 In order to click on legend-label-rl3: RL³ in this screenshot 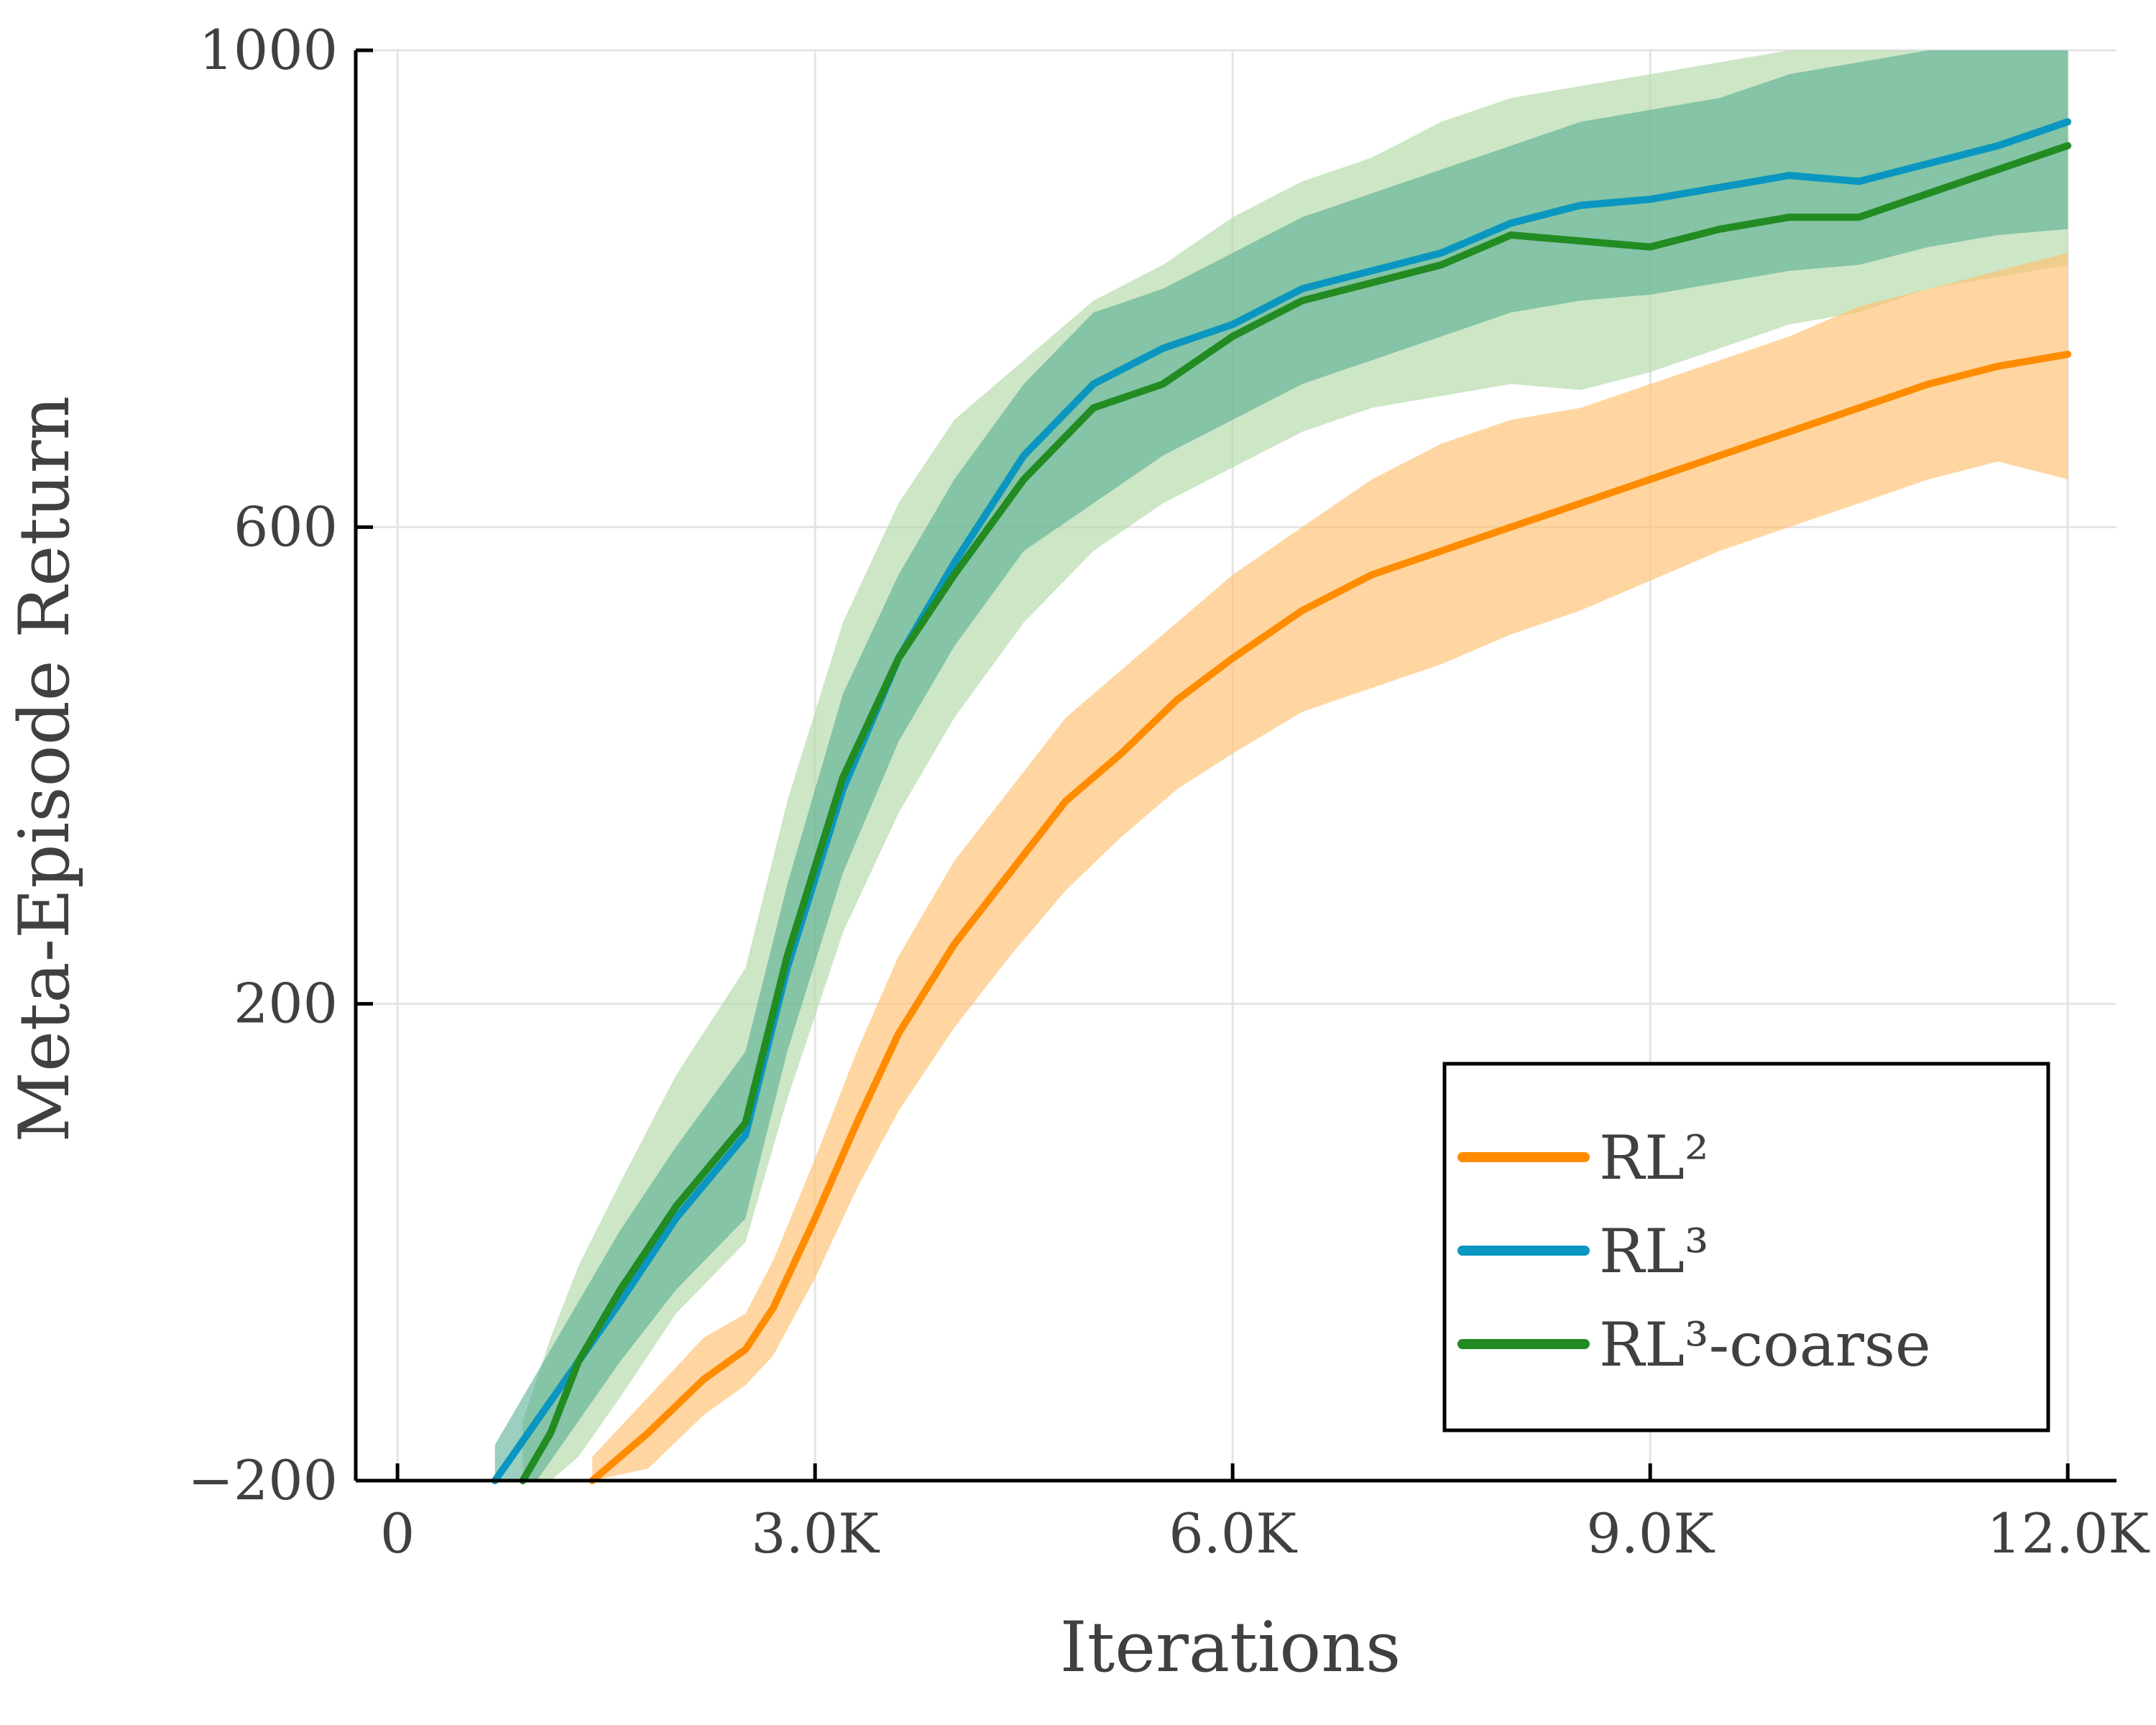, I will do `click(1654, 1251)`.